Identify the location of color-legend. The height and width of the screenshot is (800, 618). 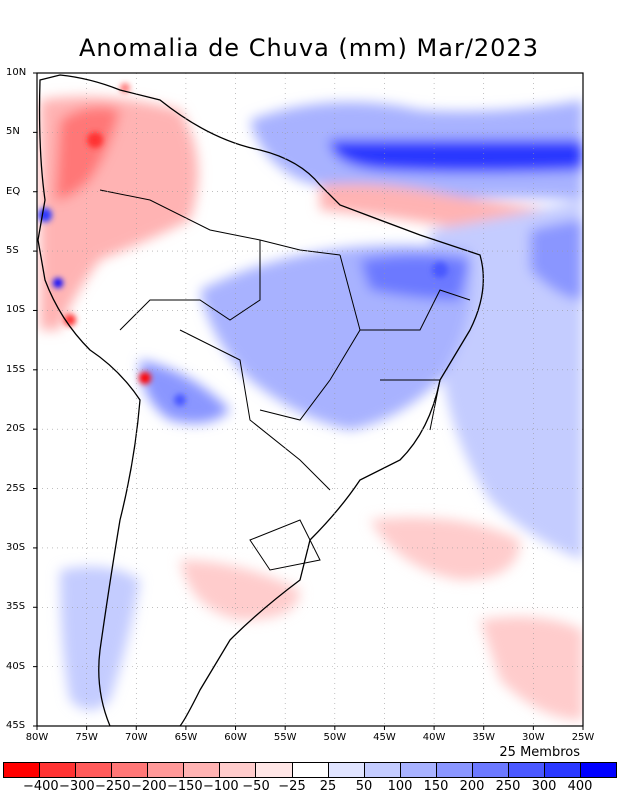
(310, 770).